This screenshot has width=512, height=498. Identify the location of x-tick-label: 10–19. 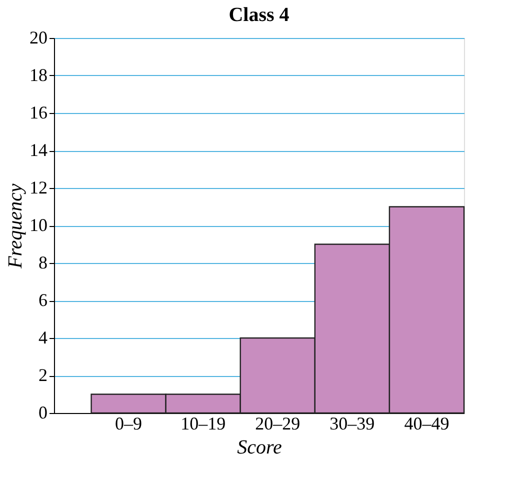
(203, 424).